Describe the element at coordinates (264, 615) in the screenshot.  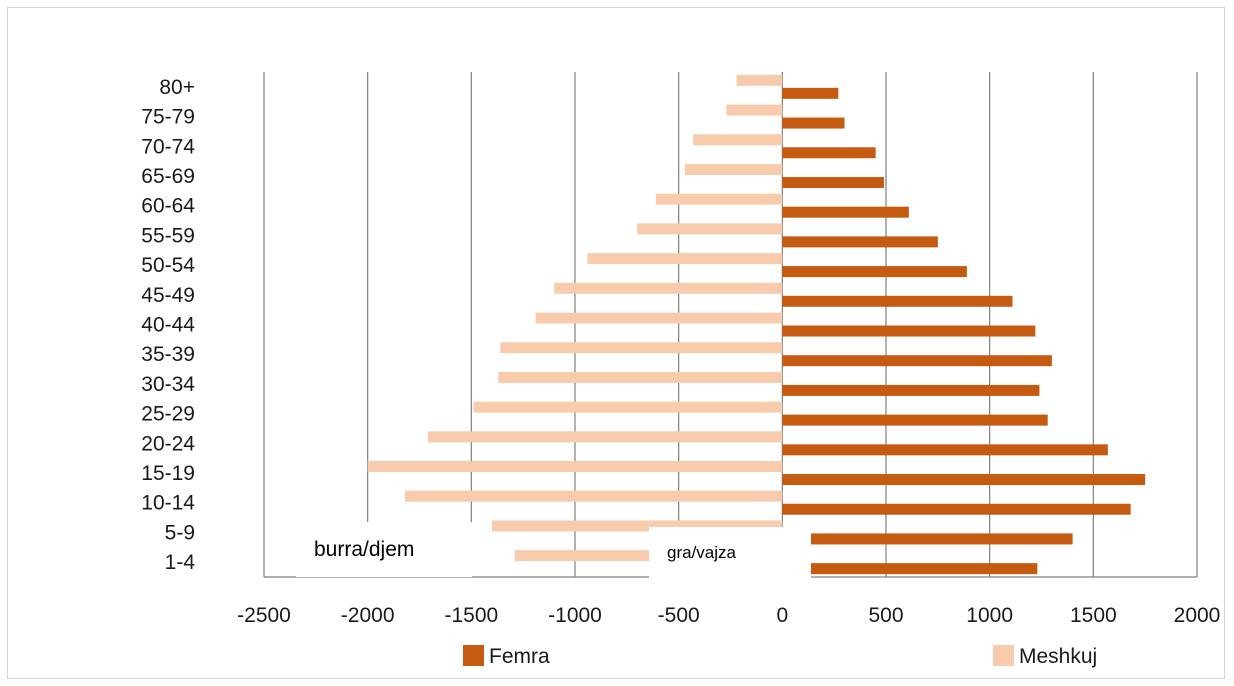
I see `x-tick-label: -2500` at that location.